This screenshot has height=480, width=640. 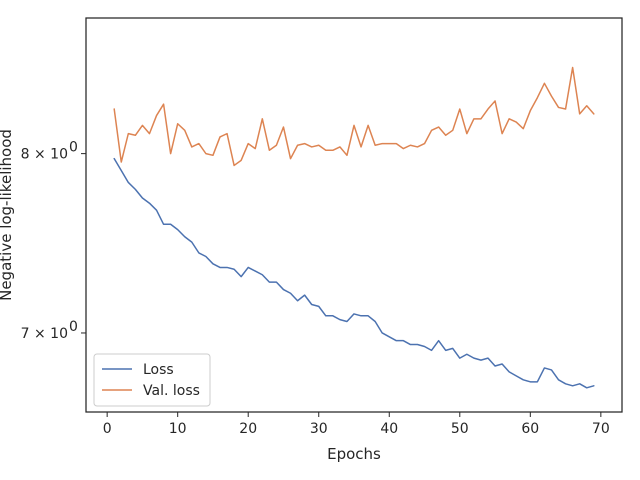 What do you see at coordinates (7, 215) in the screenshot?
I see `y-axis-label: Negative log-likelihood` at bounding box center [7, 215].